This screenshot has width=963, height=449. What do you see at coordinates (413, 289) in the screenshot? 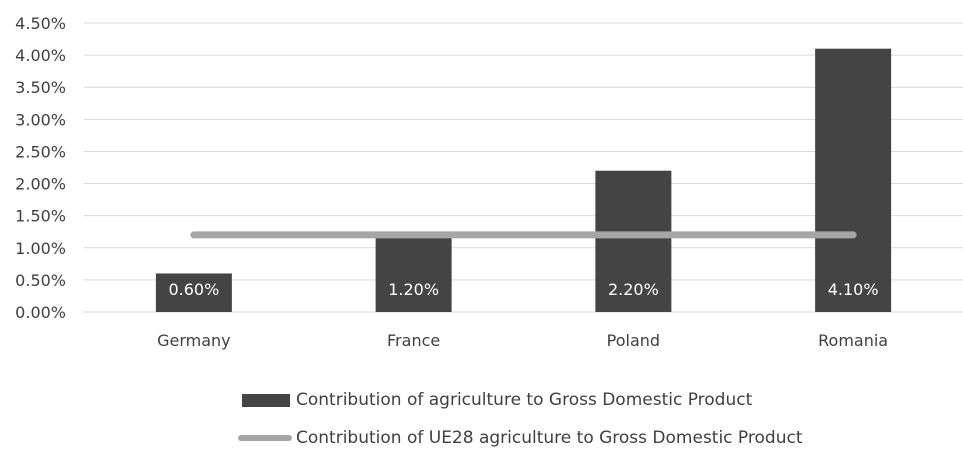
I see `data-label: 1.20%` at bounding box center [413, 289].